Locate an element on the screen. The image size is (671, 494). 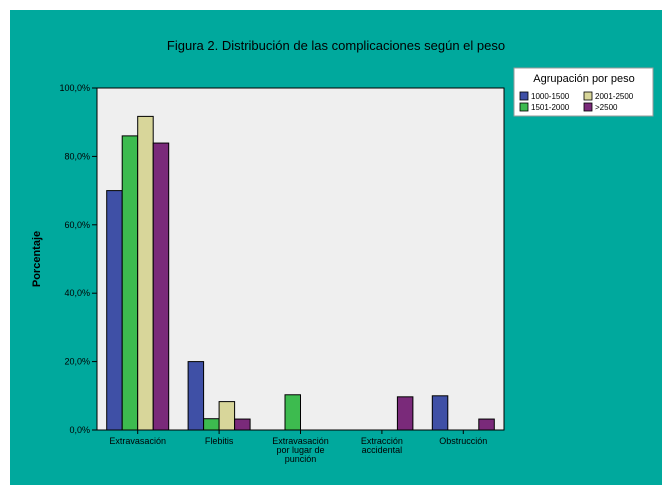
y-tick-label: 60,0% is located at coordinates (77, 225).